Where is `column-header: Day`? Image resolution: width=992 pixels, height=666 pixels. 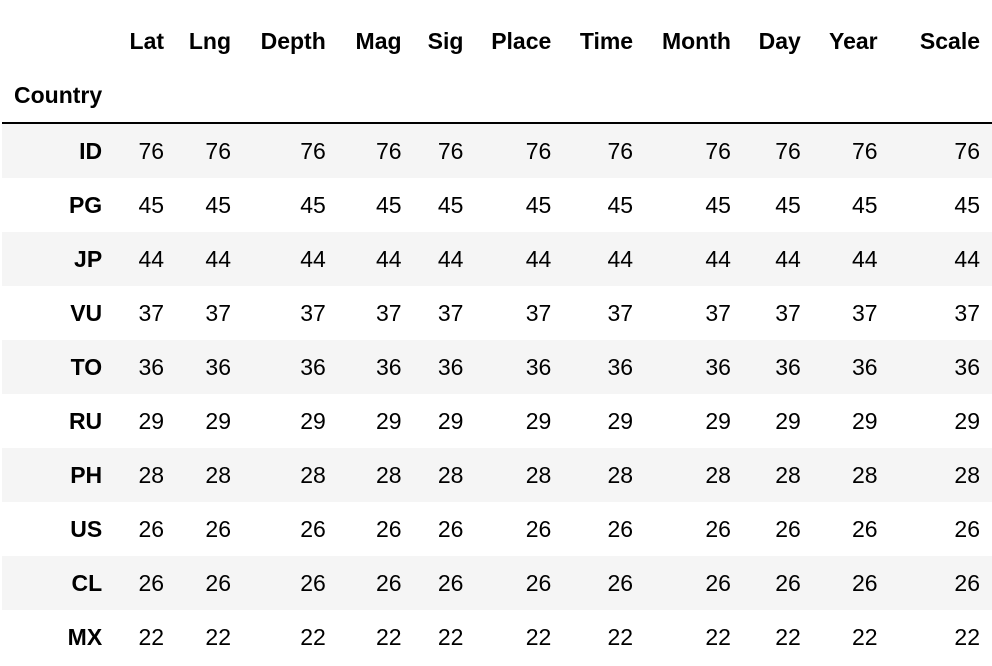
column-header: Day is located at coordinates (779, 40).